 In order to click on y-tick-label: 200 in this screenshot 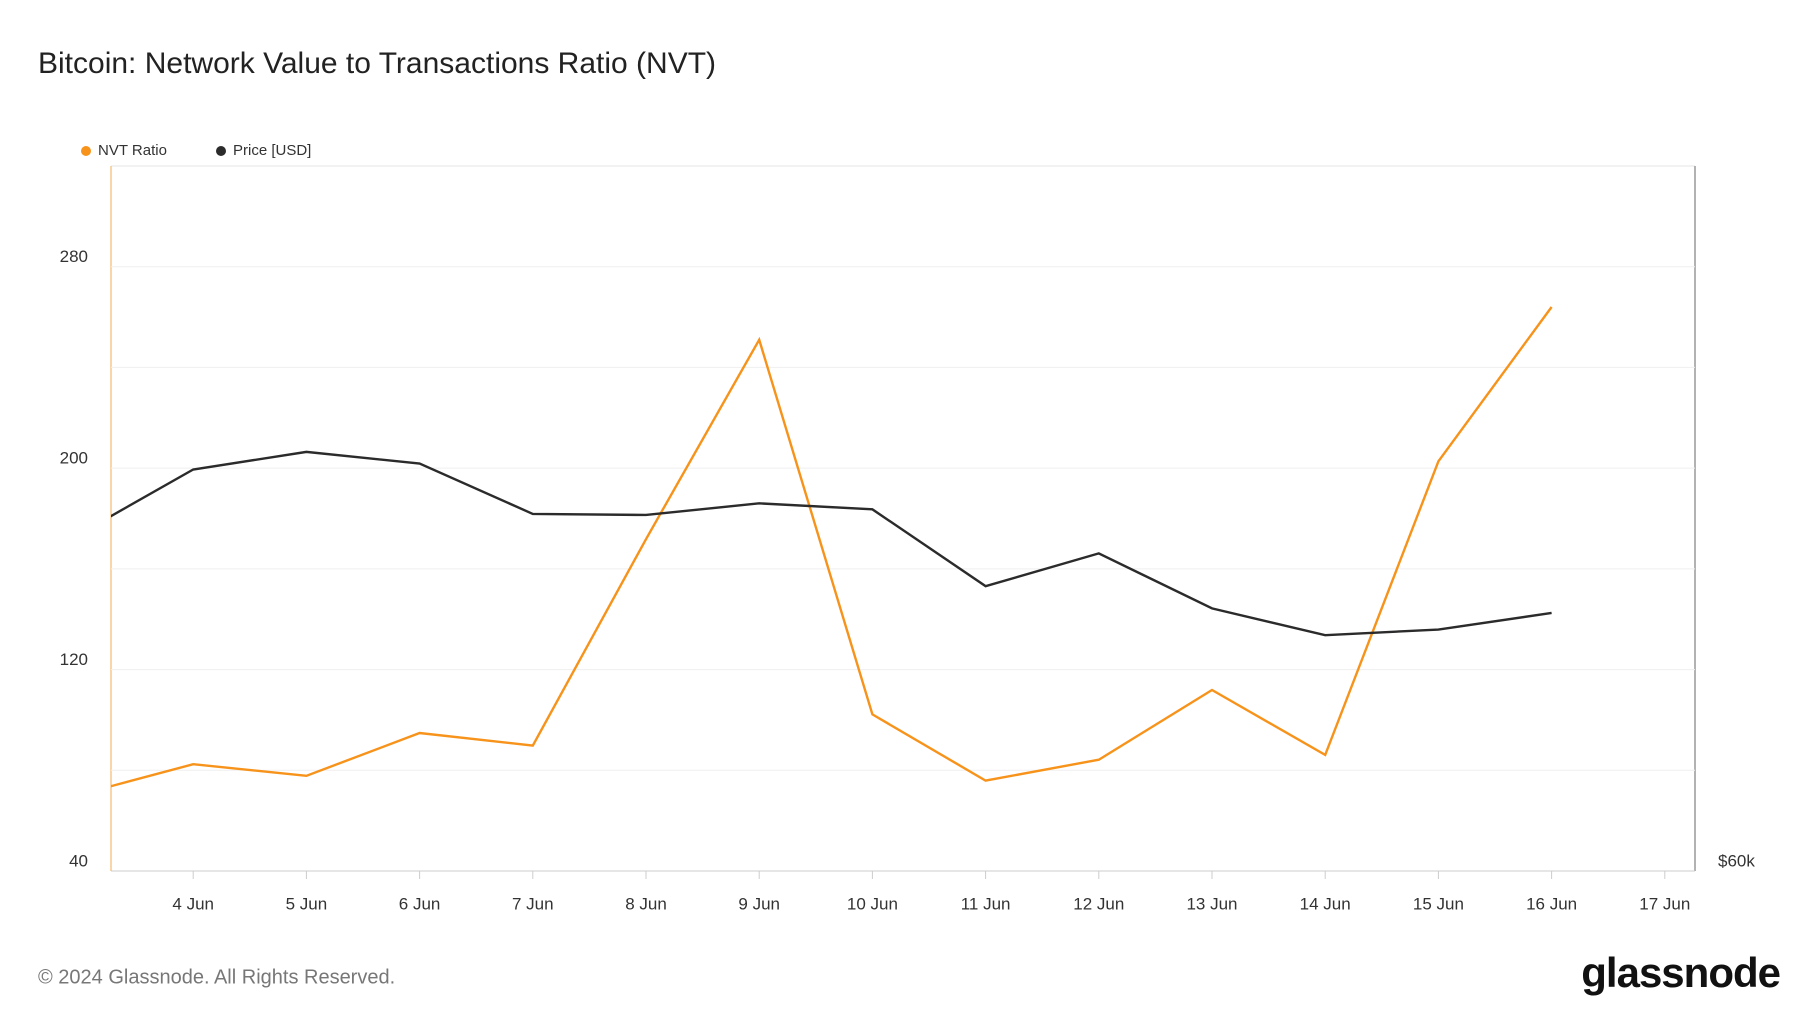, I will do `click(74, 458)`.